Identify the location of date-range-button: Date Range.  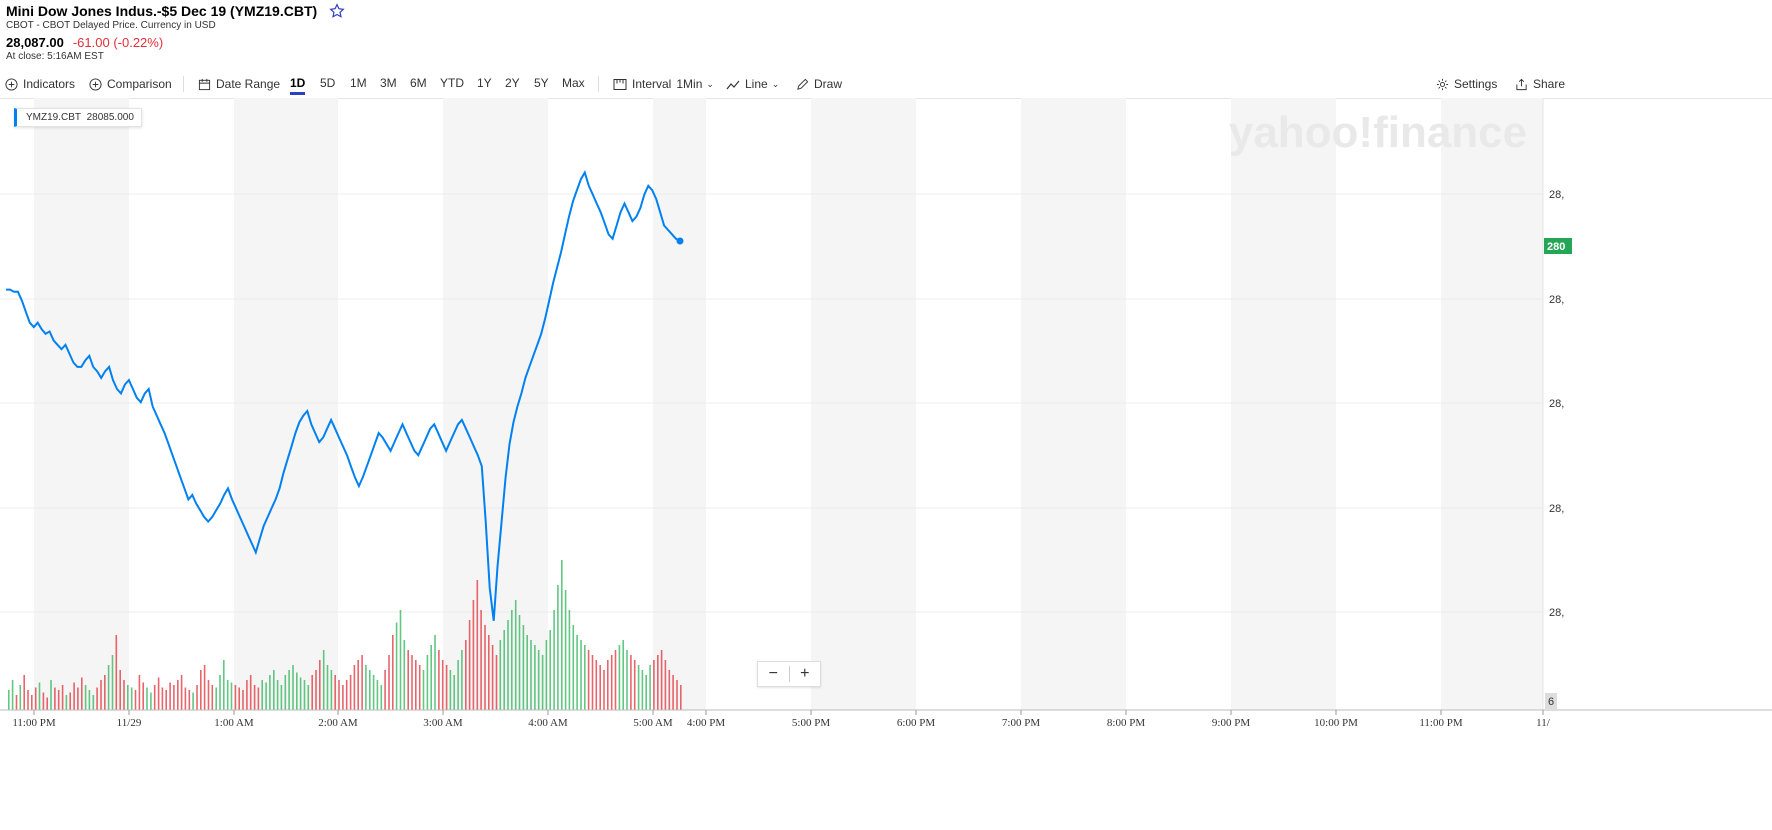
(239, 84).